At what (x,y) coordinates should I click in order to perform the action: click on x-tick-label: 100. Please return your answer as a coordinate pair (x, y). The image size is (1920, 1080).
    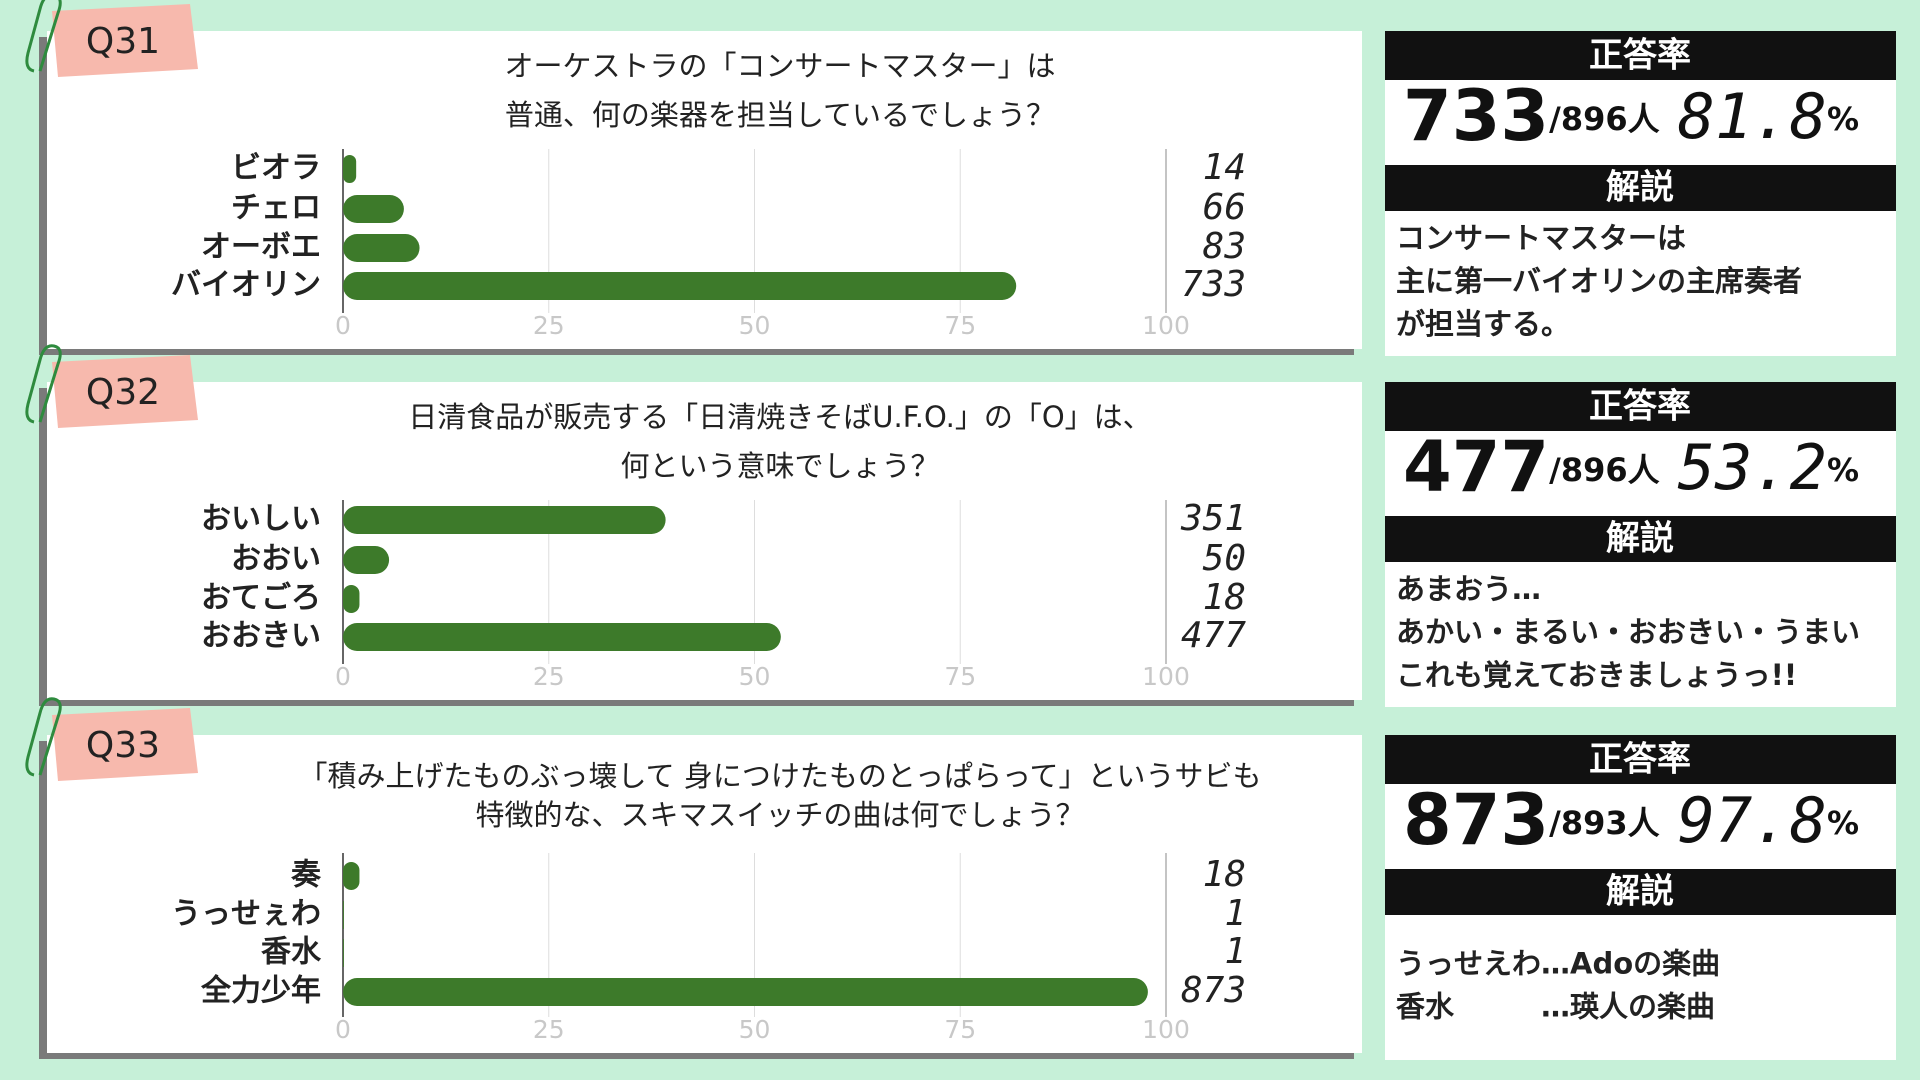
    Looking at the image, I should click on (1166, 1029).